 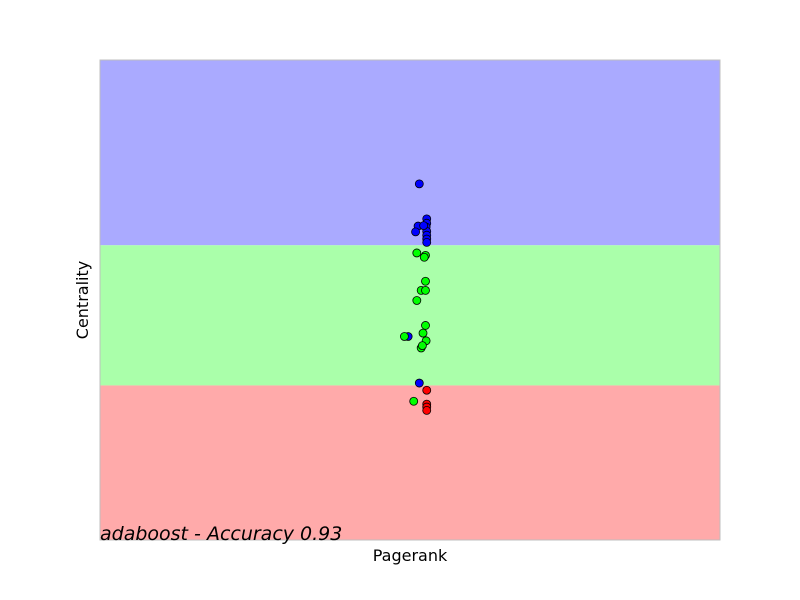 What do you see at coordinates (410, 555) in the screenshot?
I see `x-axis-label: Pagerank` at bounding box center [410, 555].